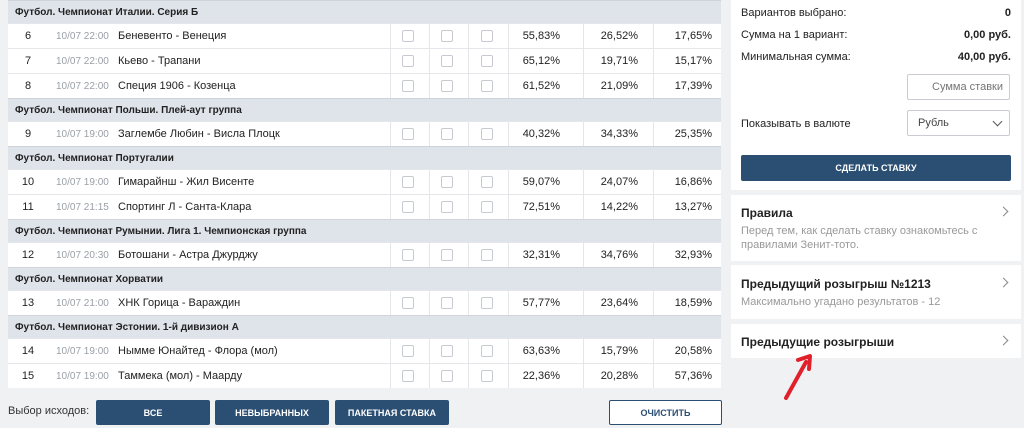 The width and height of the screenshot is (1024, 428). What do you see at coordinates (836, 284) in the screenshot?
I see `previous-draw-title: Предыдущий розыгрыш №1213` at bounding box center [836, 284].